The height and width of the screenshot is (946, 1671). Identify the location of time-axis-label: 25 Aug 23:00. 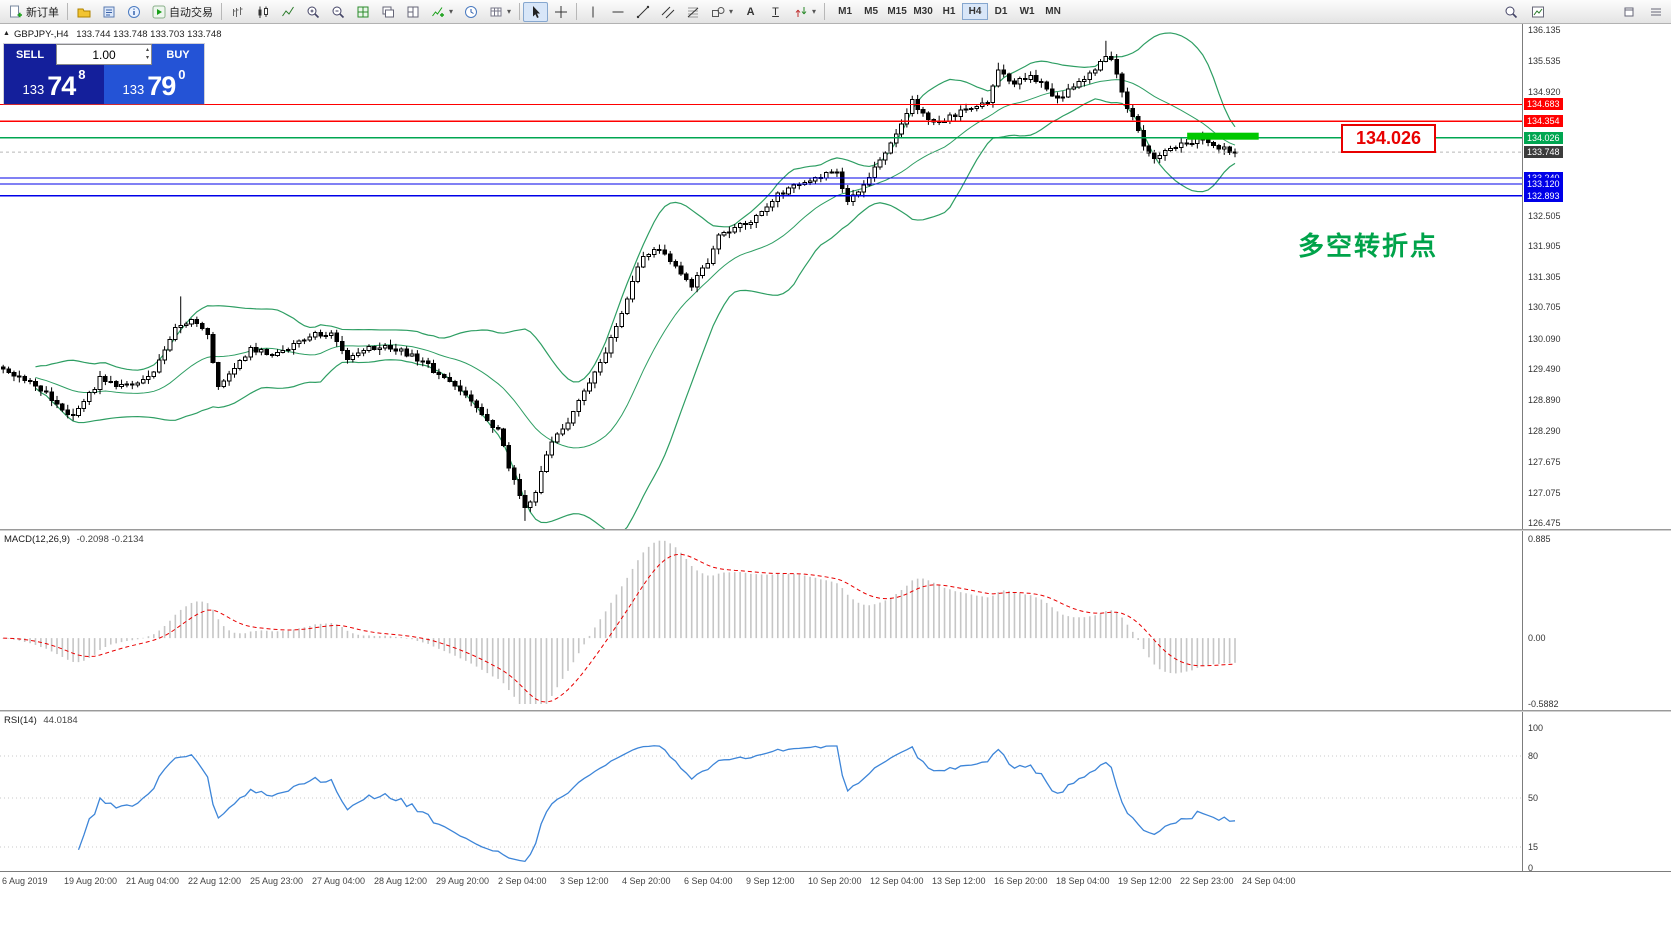
(277, 881).